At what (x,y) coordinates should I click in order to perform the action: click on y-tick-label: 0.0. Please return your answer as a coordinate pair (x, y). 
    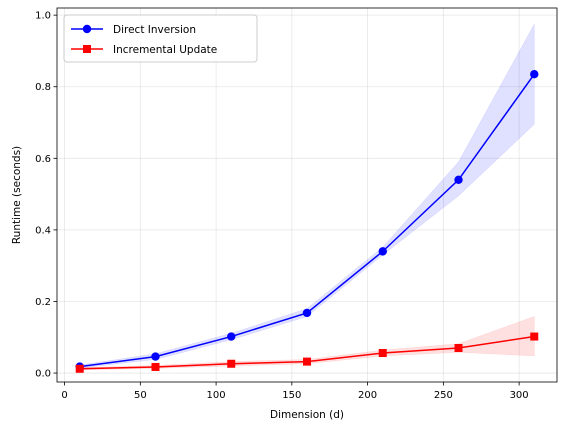
    Looking at the image, I should click on (43, 374).